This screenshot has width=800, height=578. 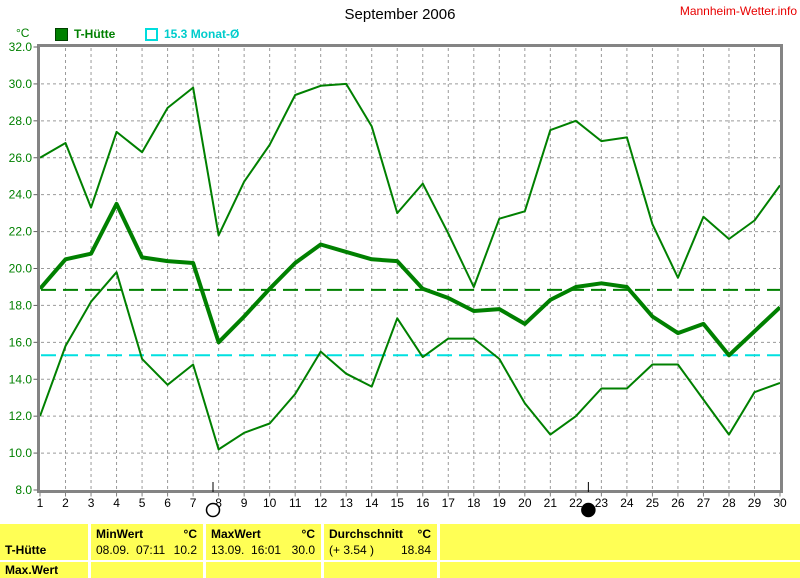 I want to click on y-axis-label: 22.0, so click(x=21, y=232).